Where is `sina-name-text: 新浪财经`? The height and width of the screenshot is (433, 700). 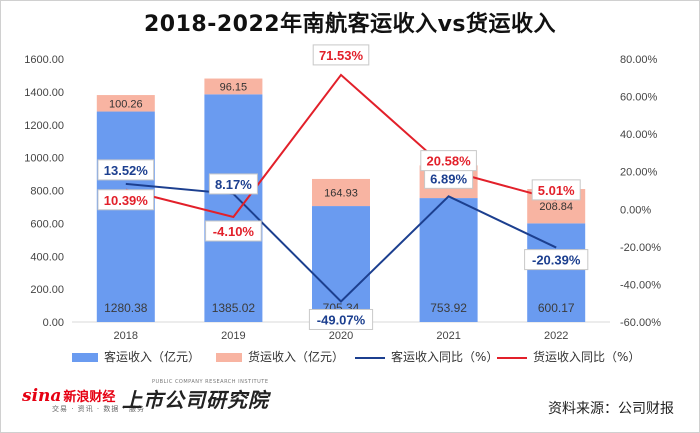
sina-name-text: 新浪财经 is located at coordinates (89, 397).